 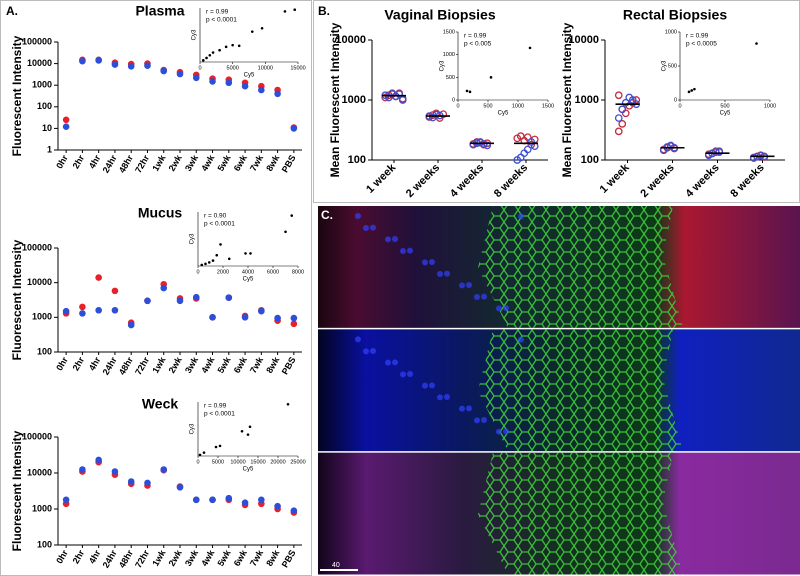 I want to click on inset-y-tick-label: 500, so click(x=450, y=78).